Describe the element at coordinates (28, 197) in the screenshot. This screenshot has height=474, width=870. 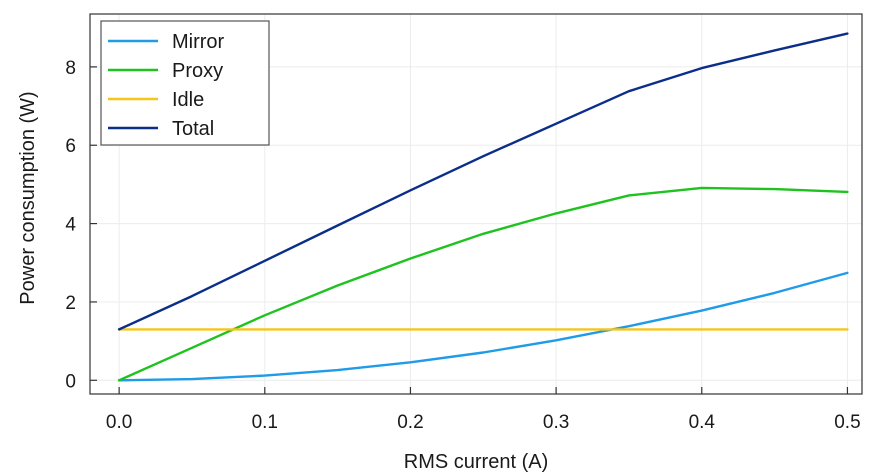
I see `y-axis-label: Power consumption (W)` at that location.